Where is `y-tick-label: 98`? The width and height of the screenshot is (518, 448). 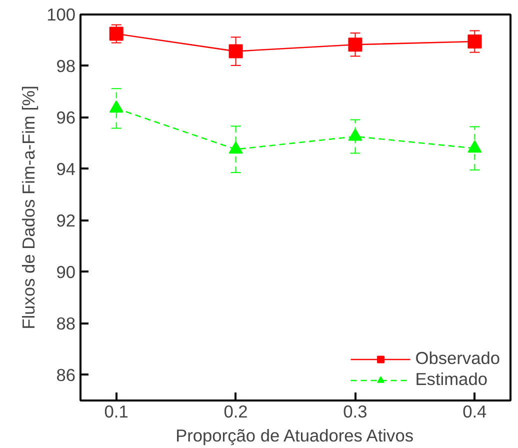
y-tick-label: 98 is located at coordinates (66, 66).